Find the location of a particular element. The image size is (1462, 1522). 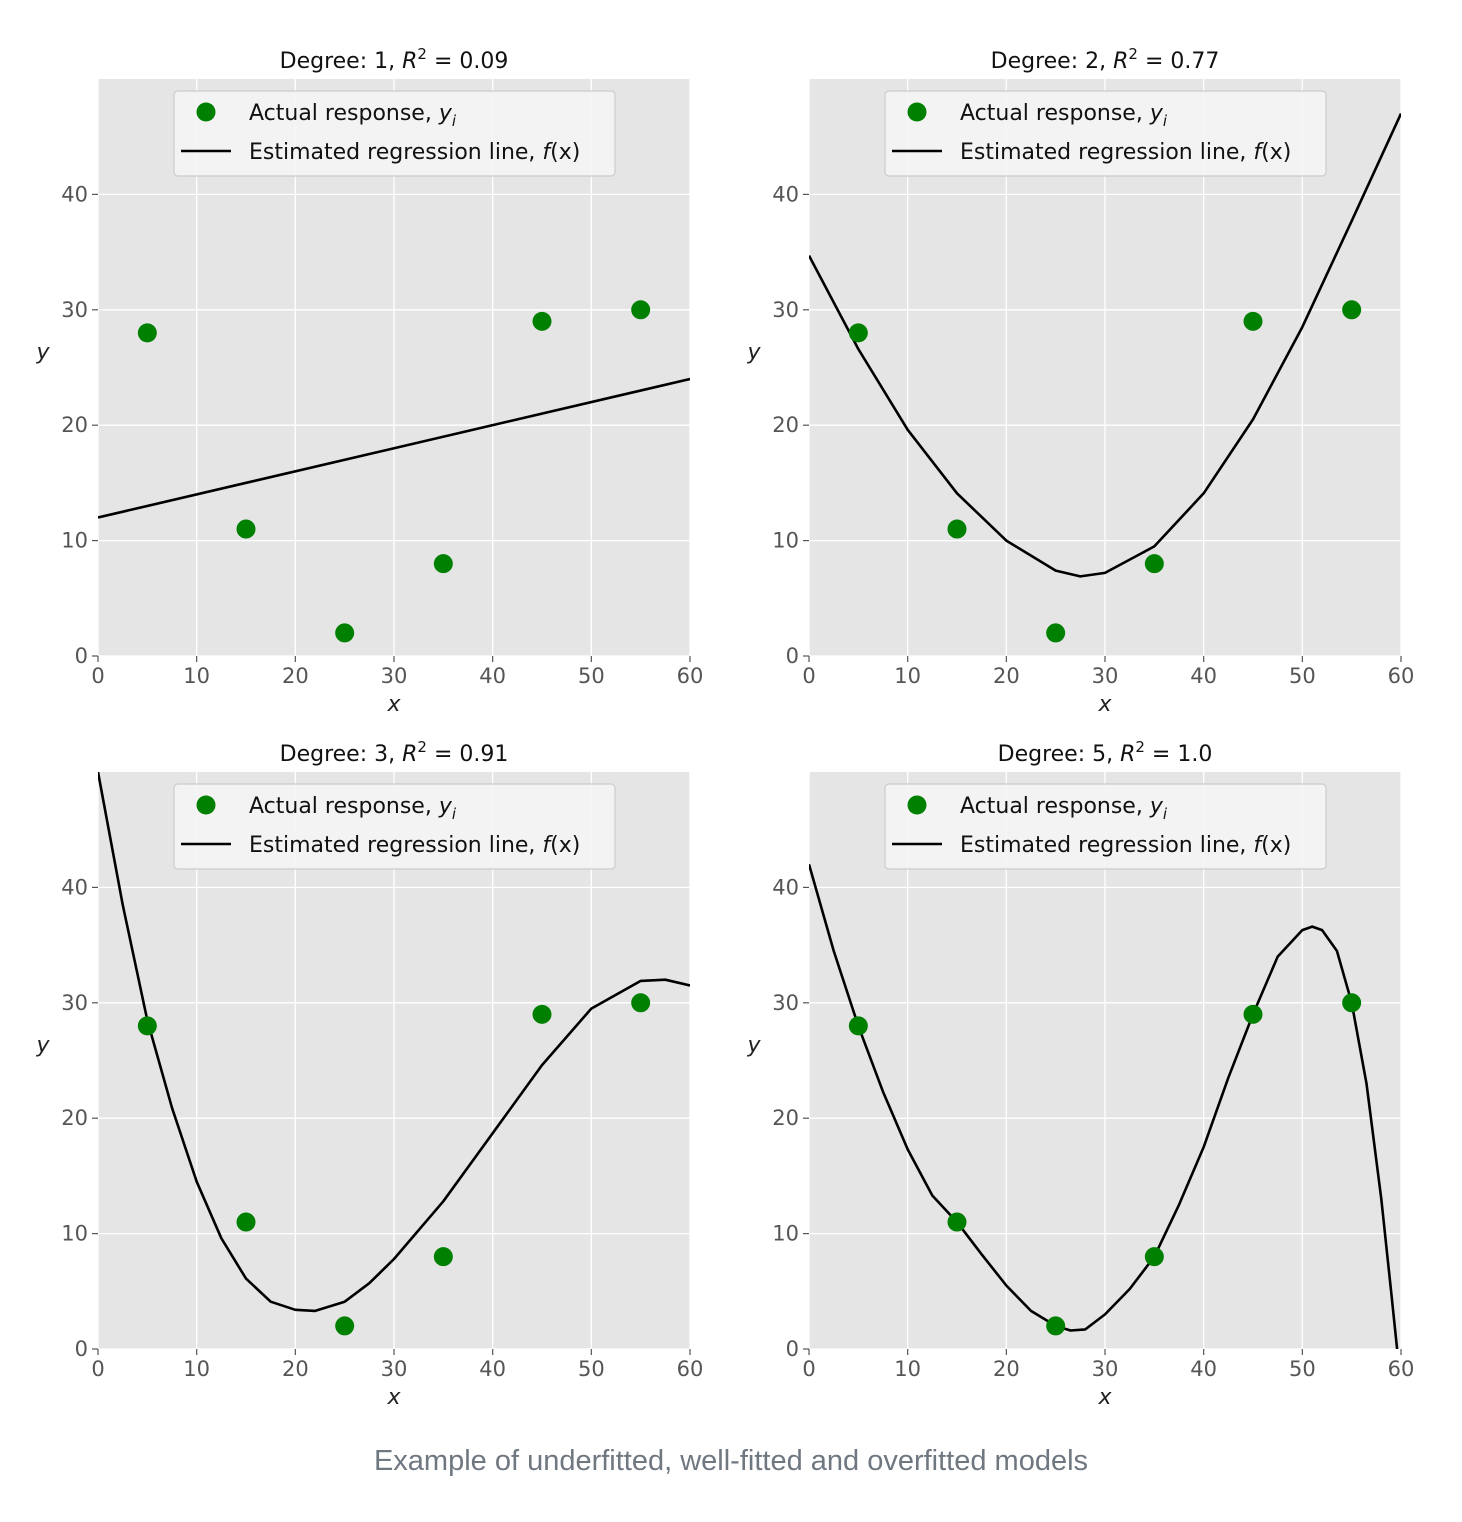

chart-title-prefix: Degree: 3, is located at coordinates (341, 754).